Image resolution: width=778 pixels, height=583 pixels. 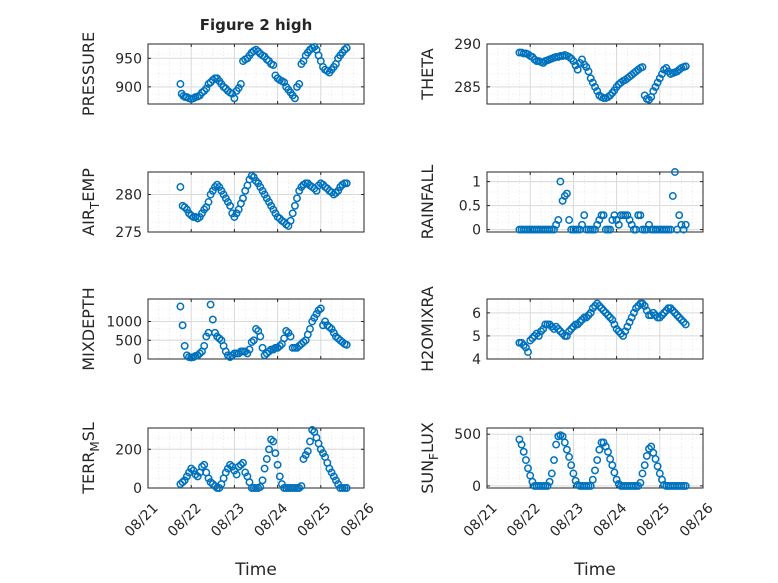 What do you see at coordinates (128, 450) in the screenshot?
I see `y-tick-label: 200` at bounding box center [128, 450].